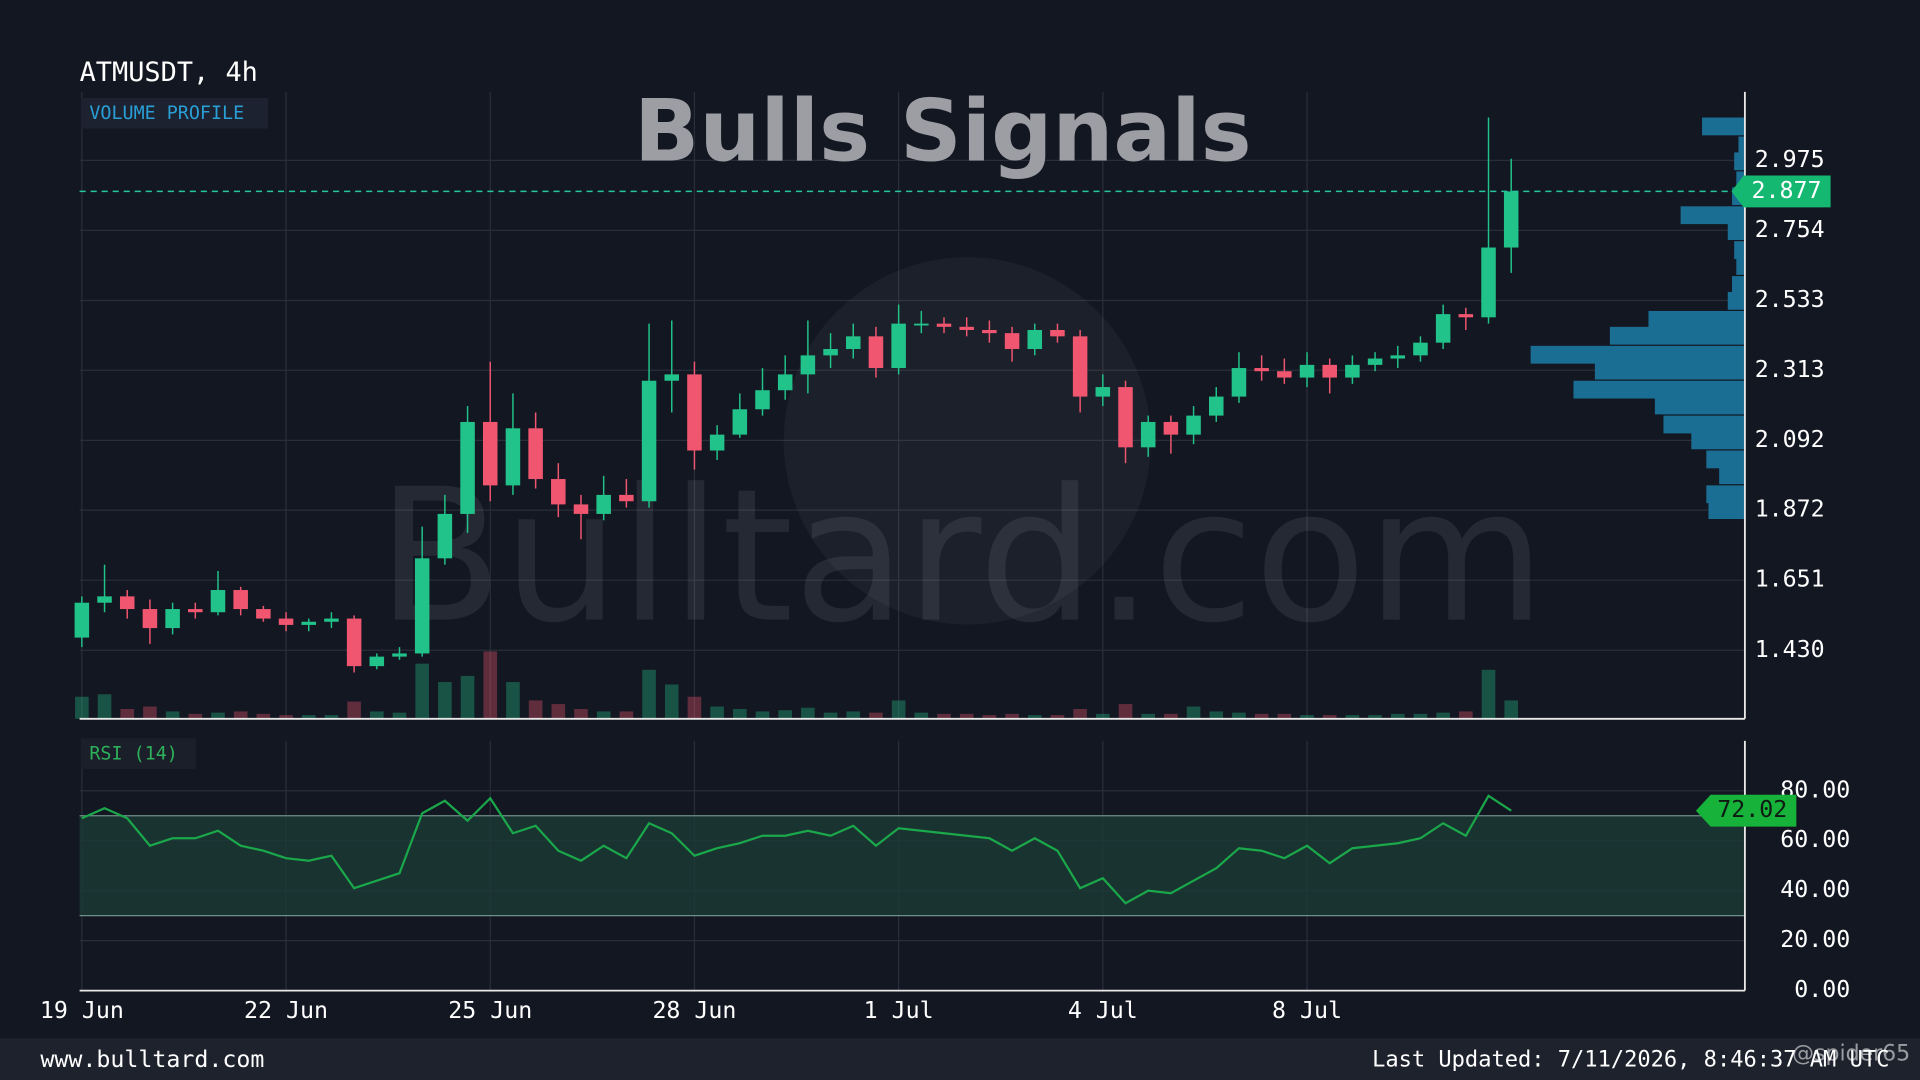 This screenshot has height=1080, width=1920. Describe the element at coordinates (286, 1010) in the screenshot. I see `x-tick-label: 22 Jun` at that location.